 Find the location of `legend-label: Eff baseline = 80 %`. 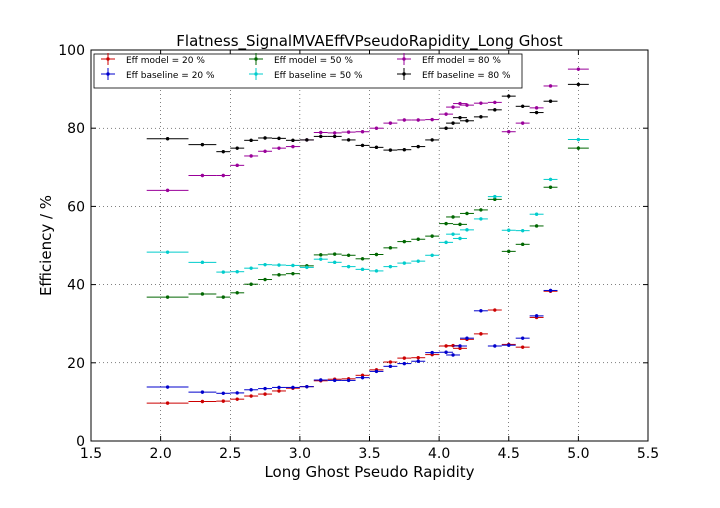

legend-label: Eff baseline = 80 % is located at coordinates (466, 76).